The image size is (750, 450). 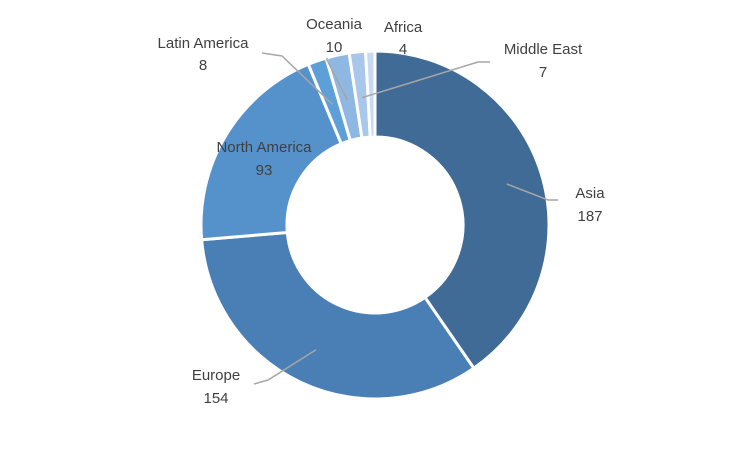 What do you see at coordinates (334, 47) in the screenshot?
I see `label-oceania-value: 10` at bounding box center [334, 47].